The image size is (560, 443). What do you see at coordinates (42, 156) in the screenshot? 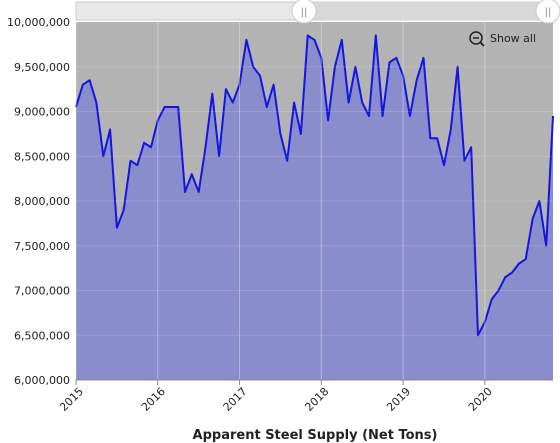
I see `y-tick-label: 8,500,000` at bounding box center [42, 156].